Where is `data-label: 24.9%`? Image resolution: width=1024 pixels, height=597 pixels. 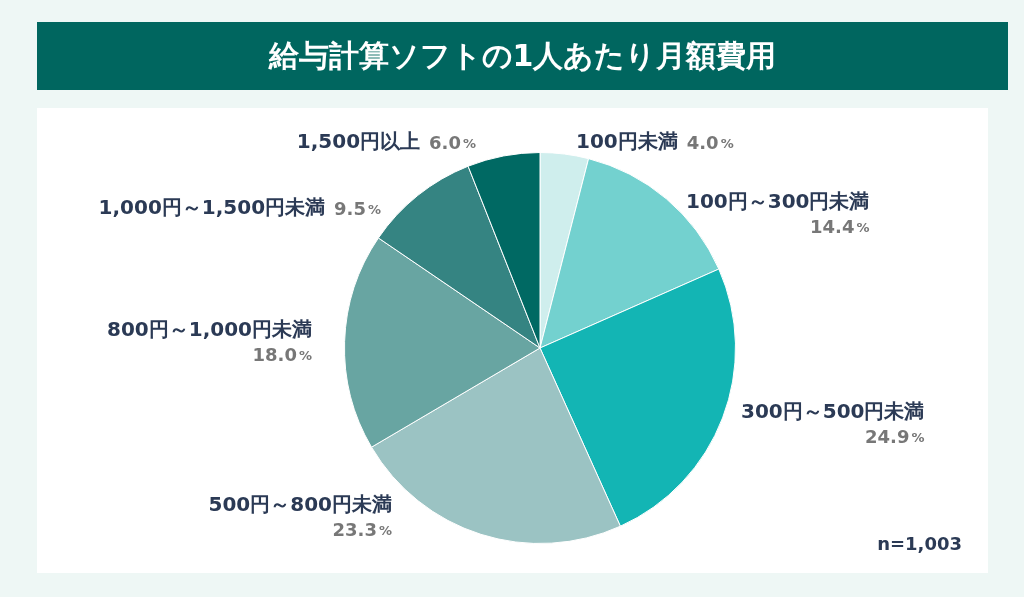 data-label: 24.9% is located at coordinates (895, 436).